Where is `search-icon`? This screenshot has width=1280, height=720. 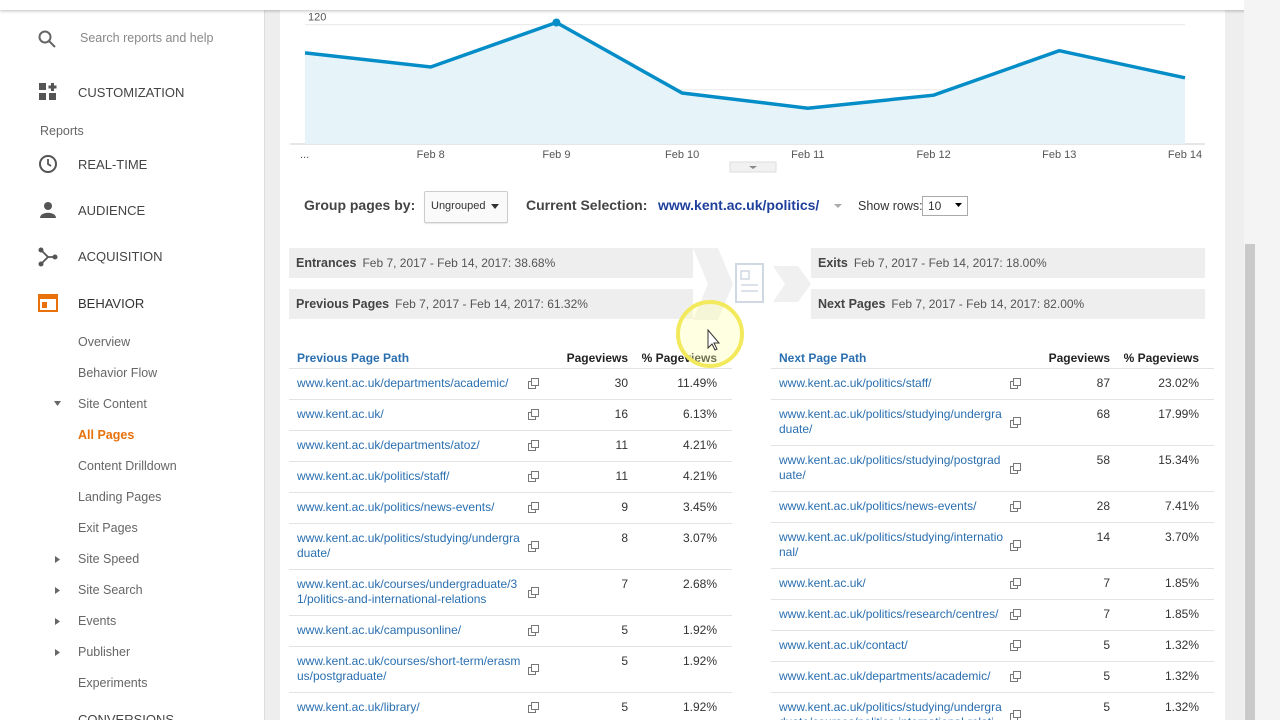 search-icon is located at coordinates (47, 39).